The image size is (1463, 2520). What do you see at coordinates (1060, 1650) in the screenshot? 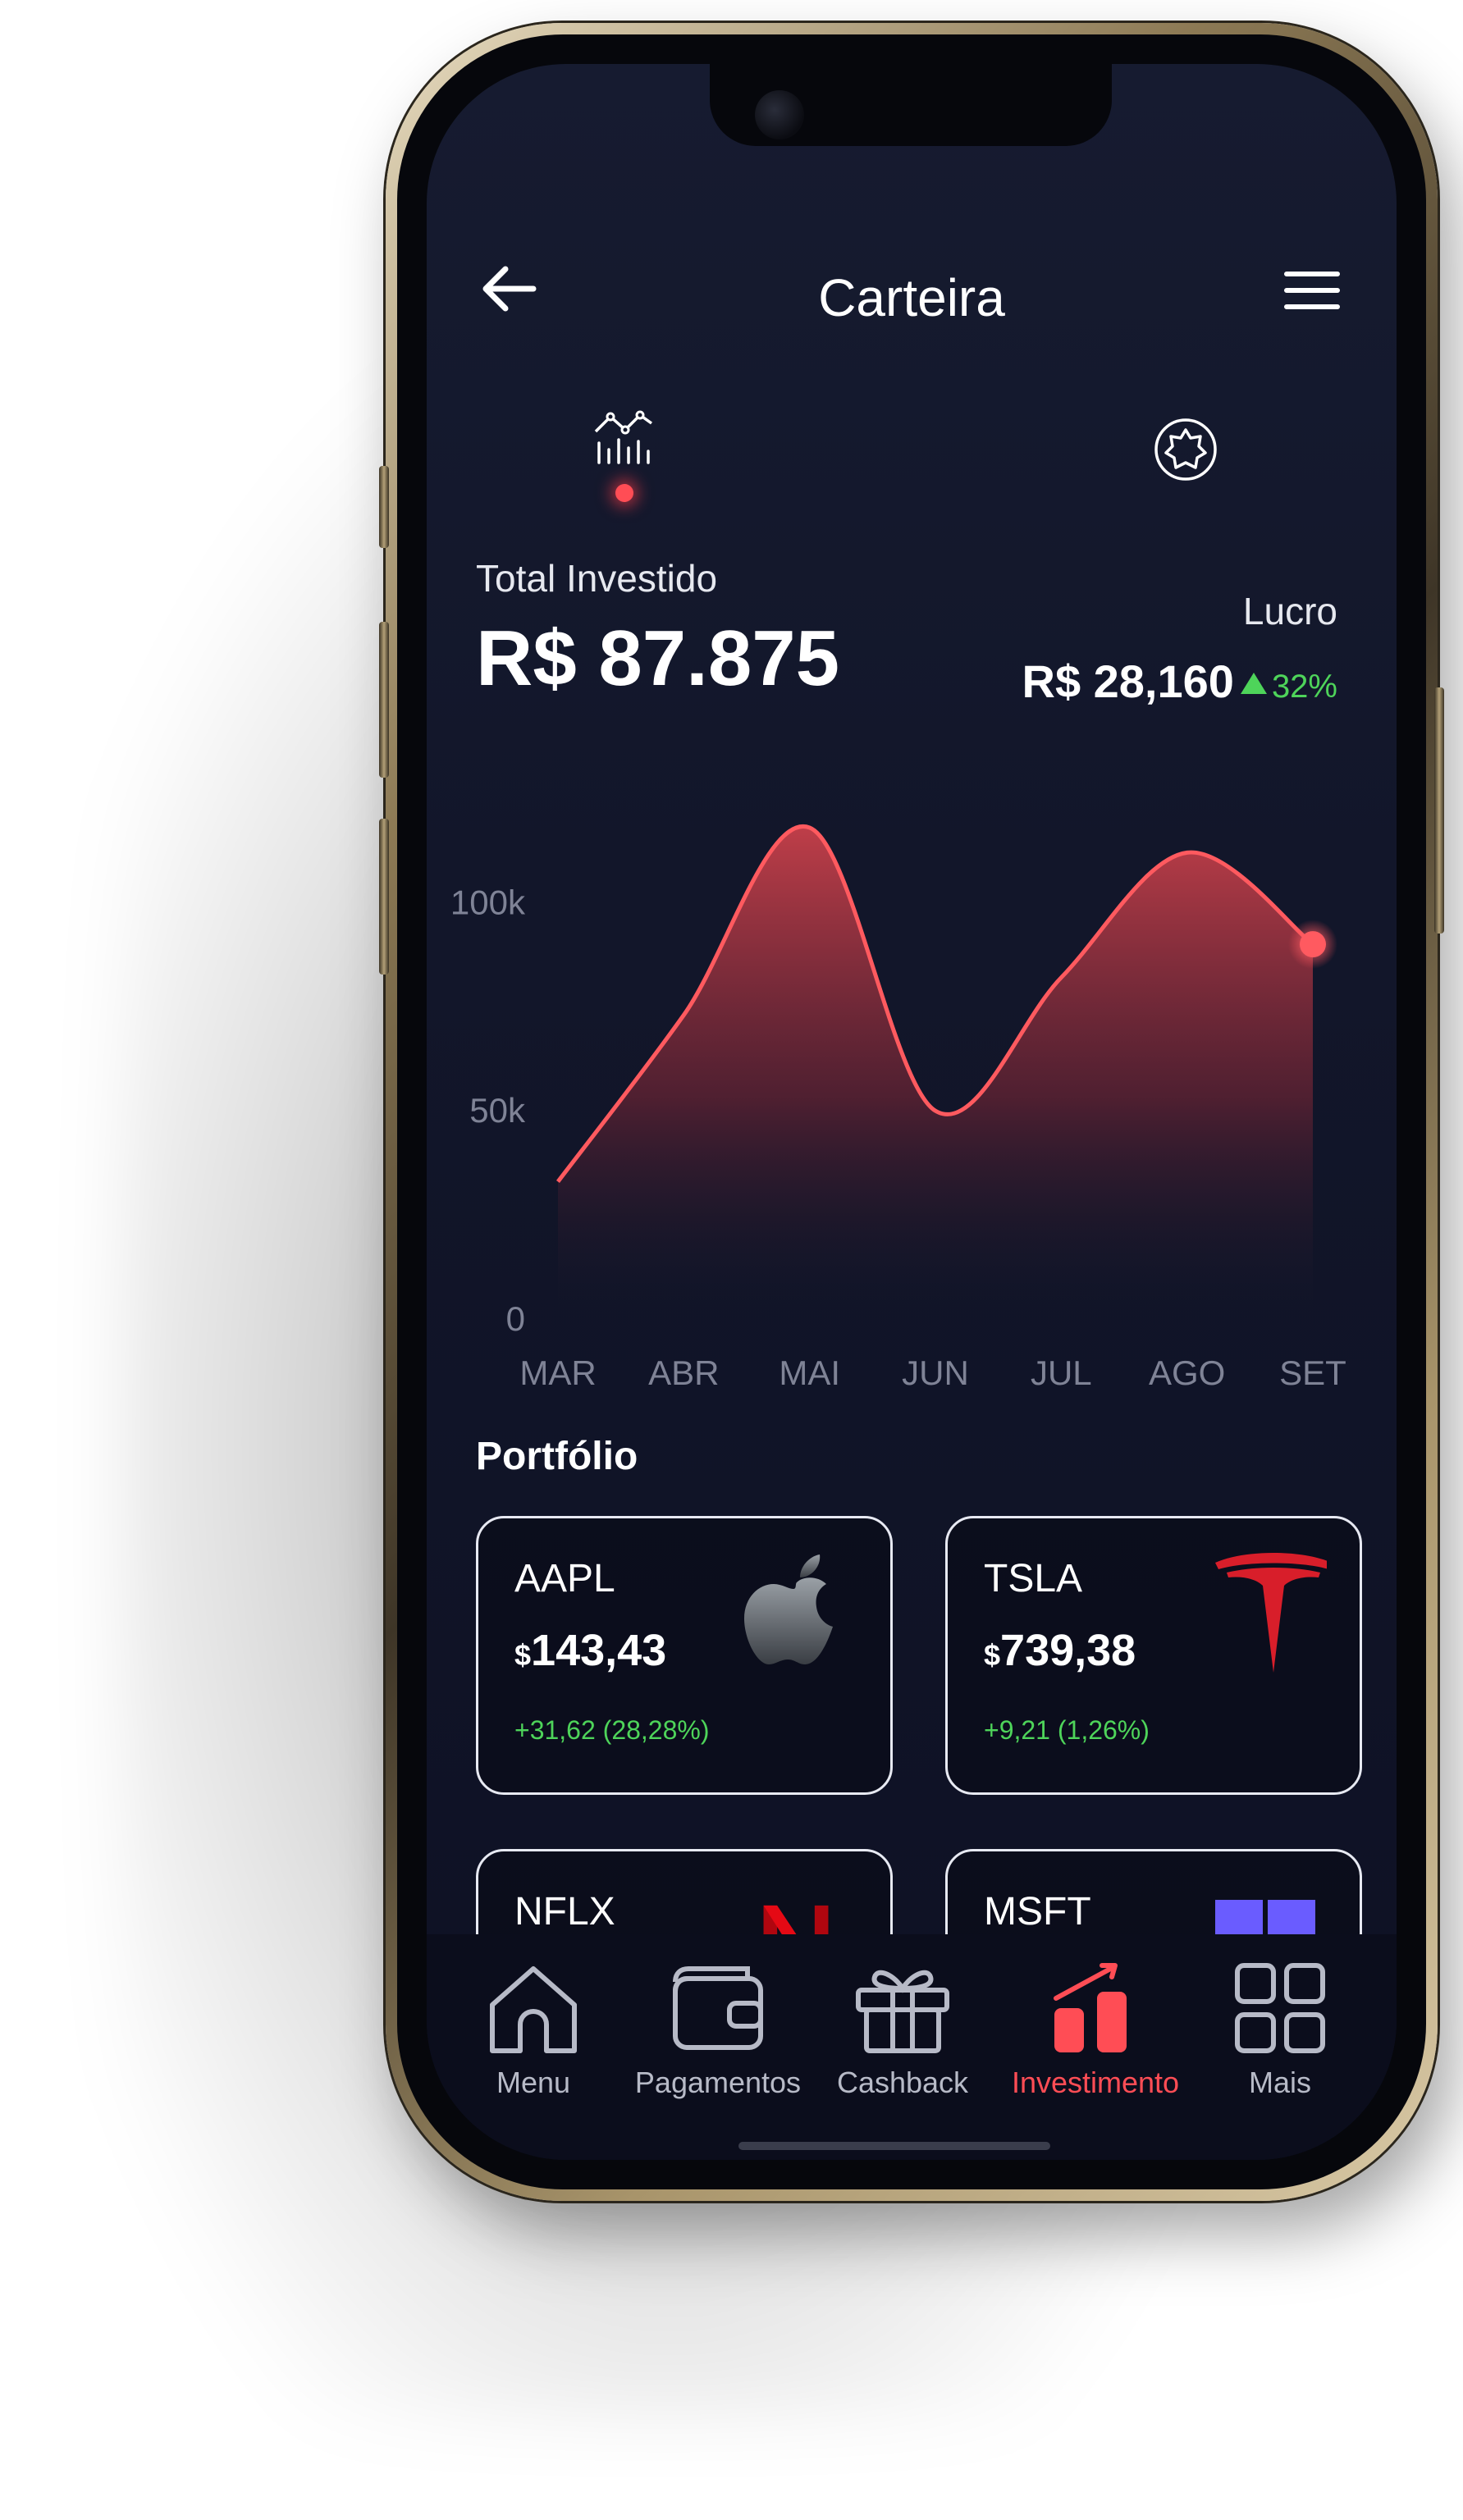
I see `stock-price: $739,38` at bounding box center [1060, 1650].